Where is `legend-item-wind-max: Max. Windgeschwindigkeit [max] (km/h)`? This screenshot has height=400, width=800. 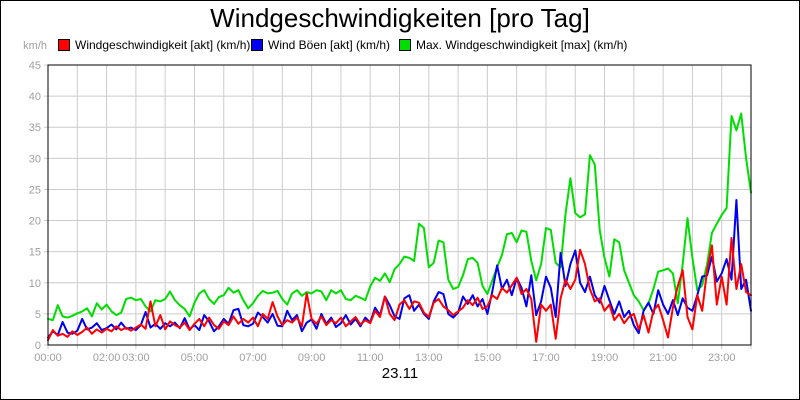
legend-item-wind-max: Max. Windgeschwindigkeit [max] (km/h) is located at coordinates (513, 45).